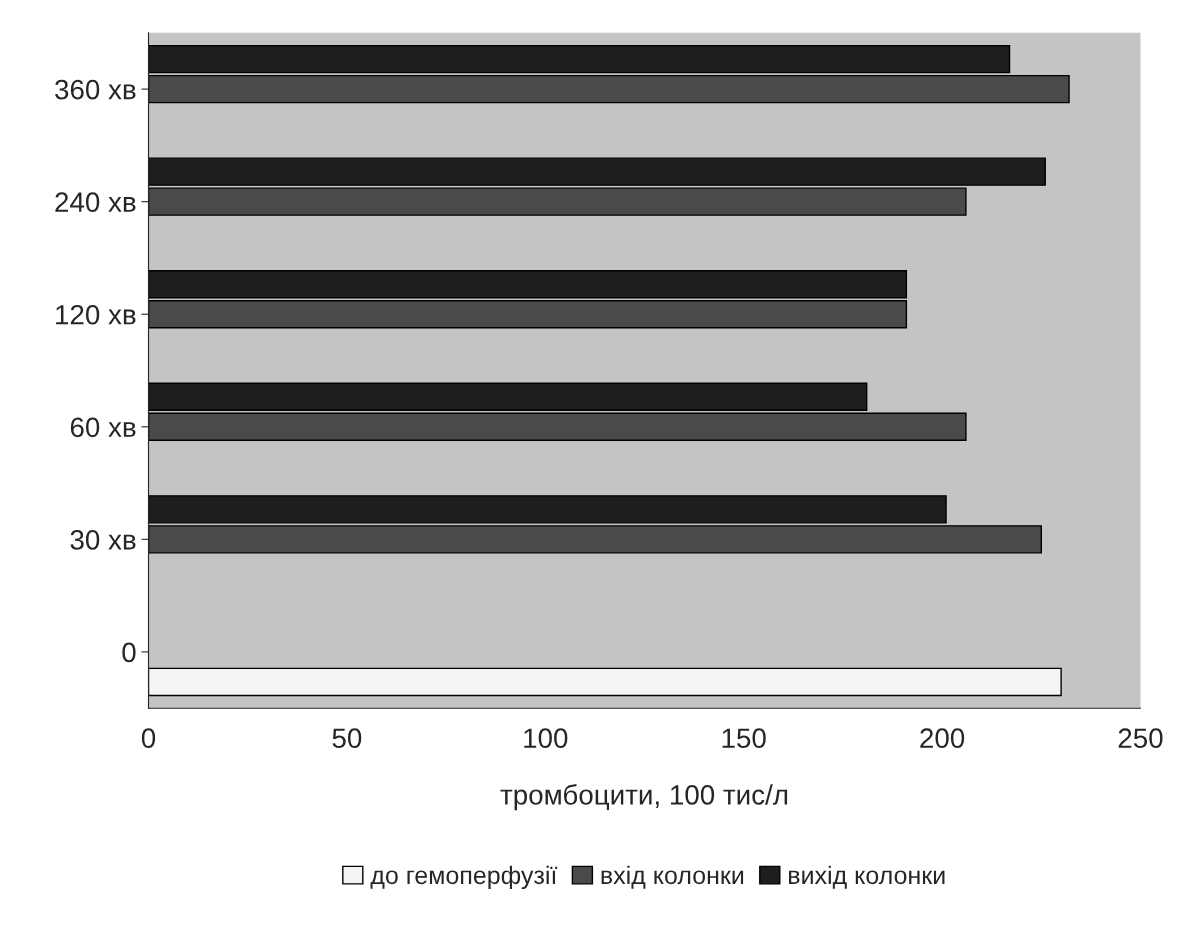  I want to click on y-tick-label: 360 хв, so click(95, 89).